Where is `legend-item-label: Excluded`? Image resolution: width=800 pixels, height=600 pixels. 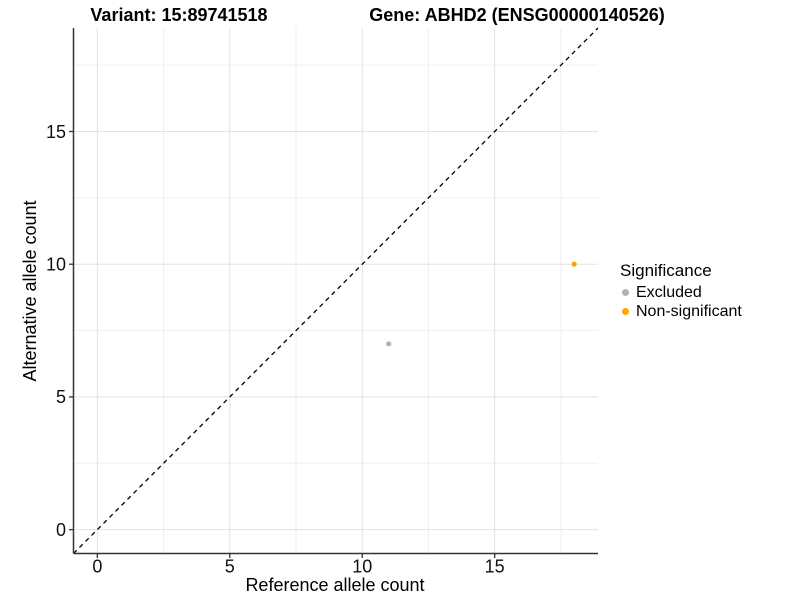 legend-item-label: Excluded is located at coordinates (669, 292).